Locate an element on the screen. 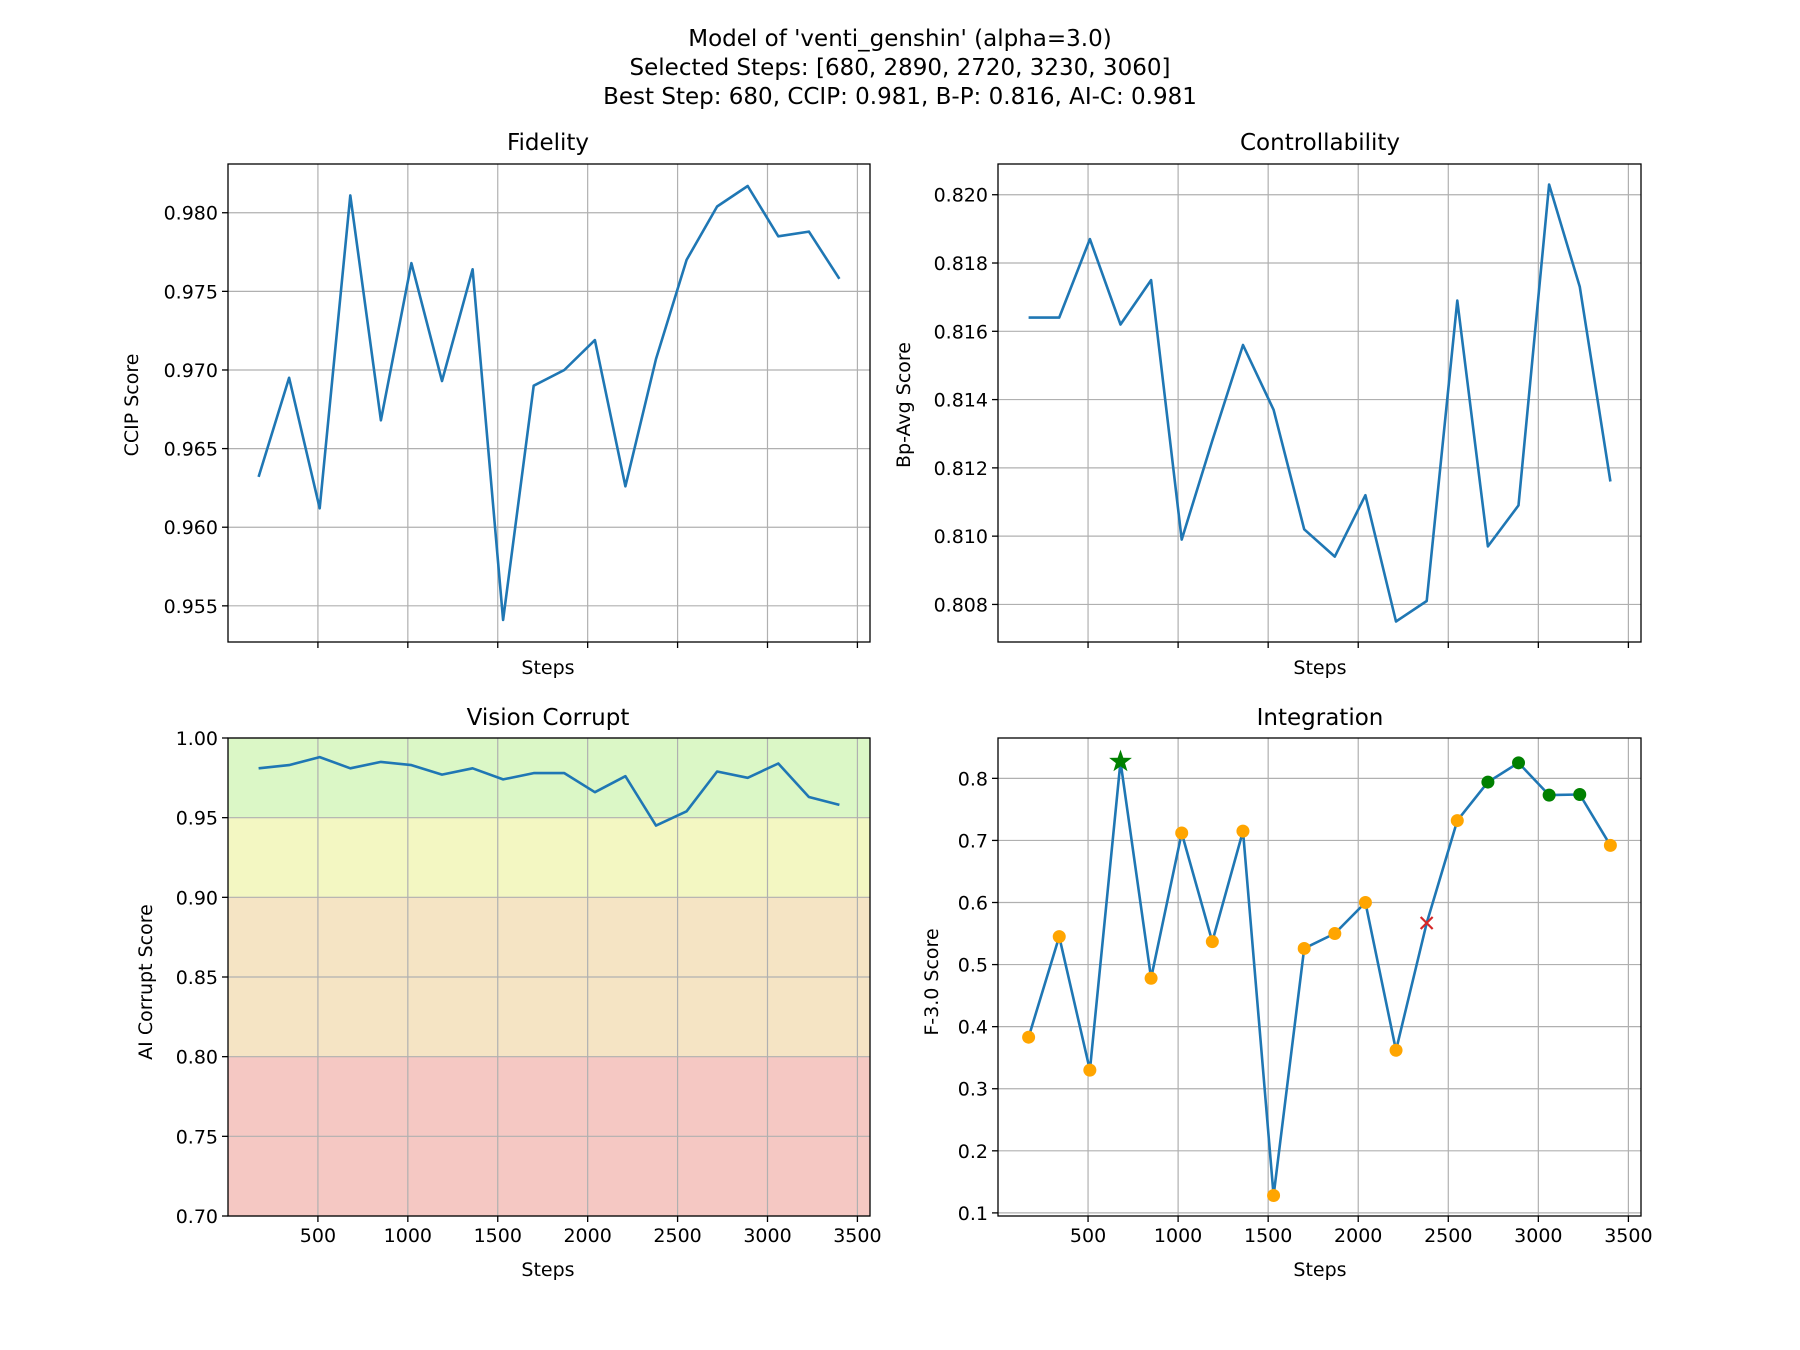 This screenshot has width=1800, height=1350. fidelity-series-line is located at coordinates (549, 403).